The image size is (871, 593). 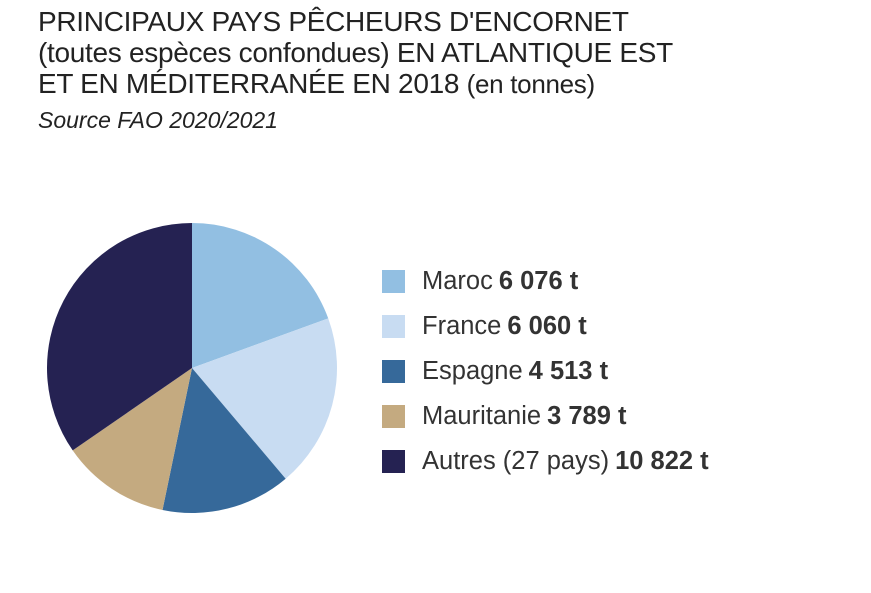 I want to click on legend-item-autres: Autres (27 pays) 10 822 t, so click(x=545, y=461).